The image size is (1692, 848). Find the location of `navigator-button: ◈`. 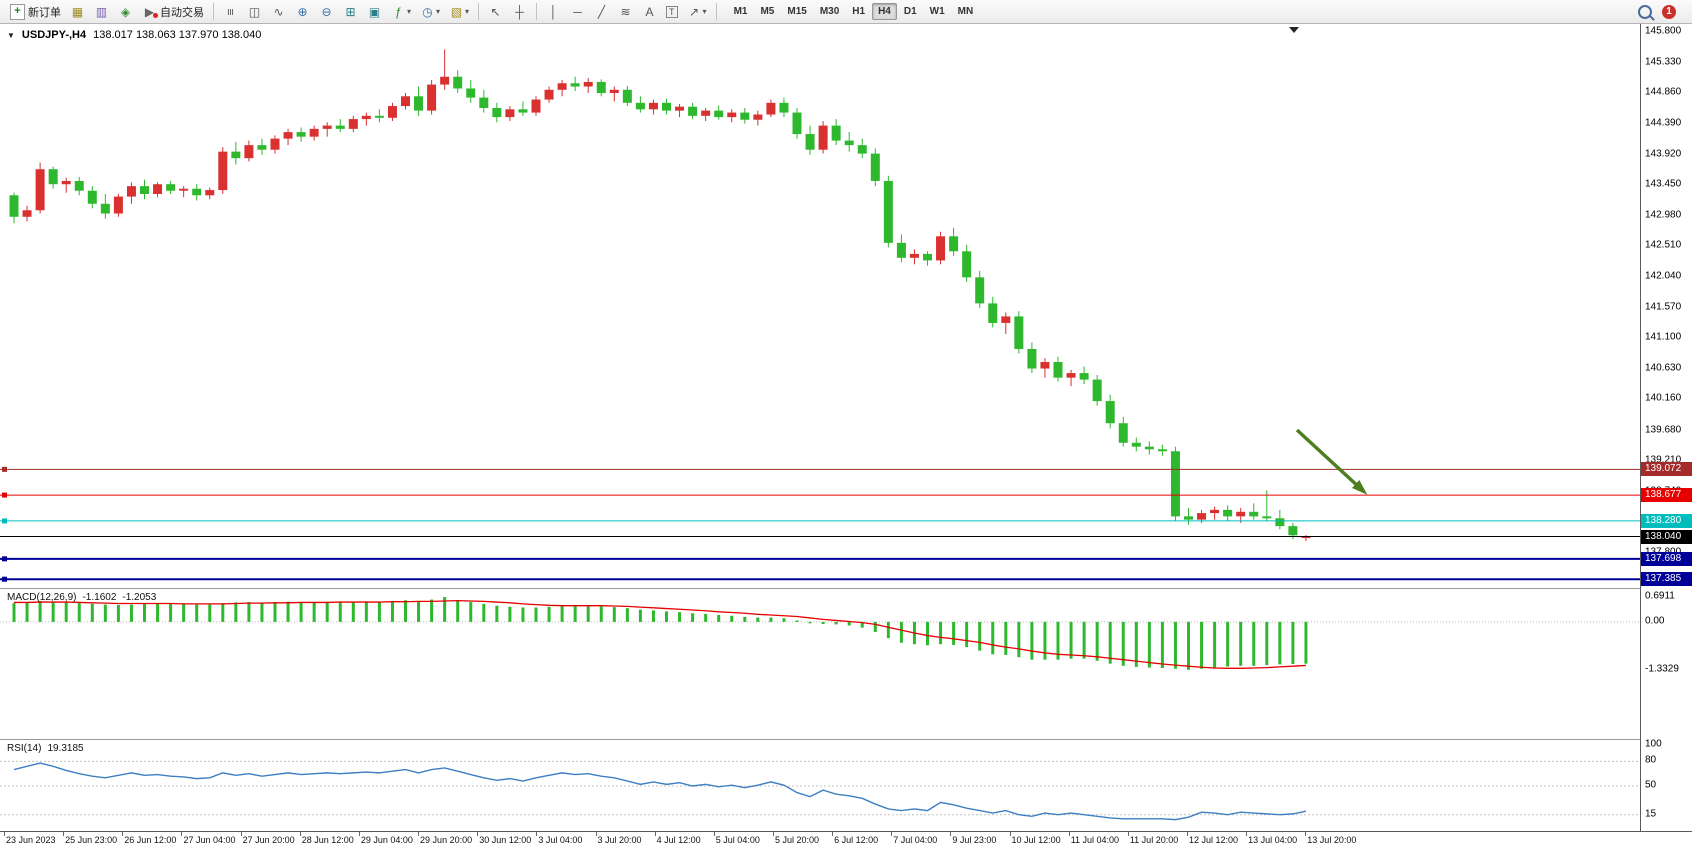

navigator-button: ◈ is located at coordinates (125, 12).